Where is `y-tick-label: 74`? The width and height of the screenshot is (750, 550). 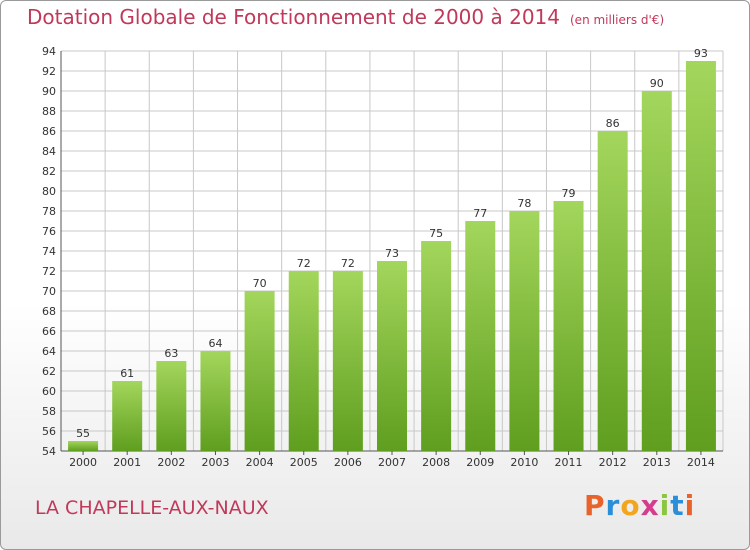
y-tick-label: 74 is located at coordinates (49, 251).